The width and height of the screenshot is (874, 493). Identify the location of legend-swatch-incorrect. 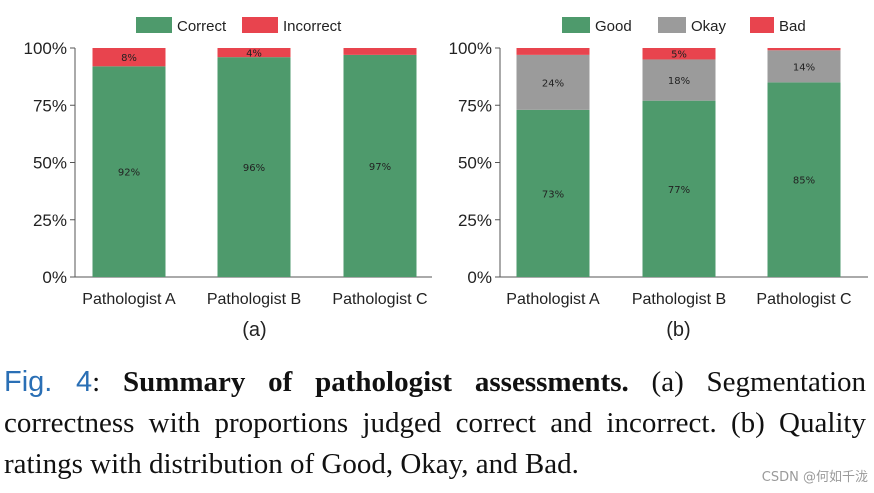
(260, 25).